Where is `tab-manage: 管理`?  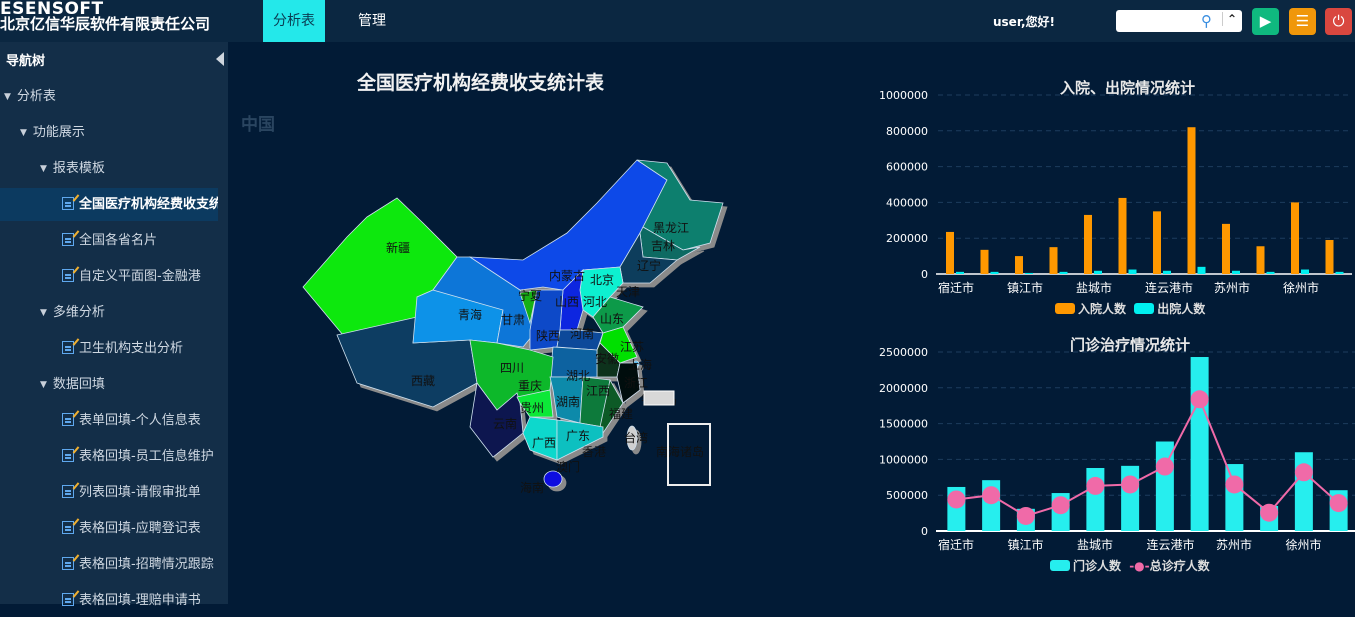
tab-manage: 管理 is located at coordinates (372, 21).